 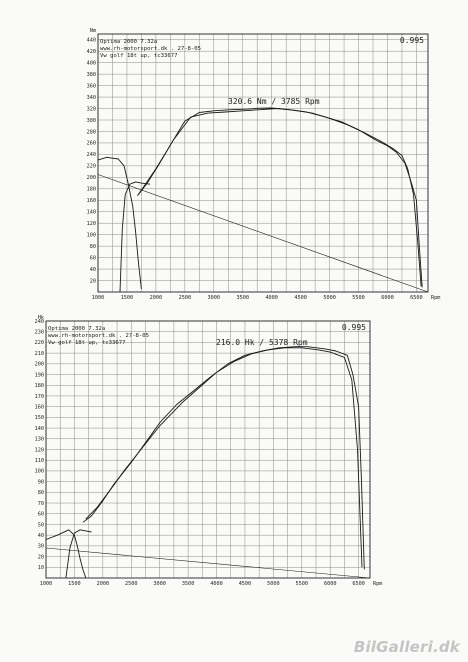 What do you see at coordinates (91, 132) in the screenshot?
I see `y-tick-label: 280` at bounding box center [91, 132].